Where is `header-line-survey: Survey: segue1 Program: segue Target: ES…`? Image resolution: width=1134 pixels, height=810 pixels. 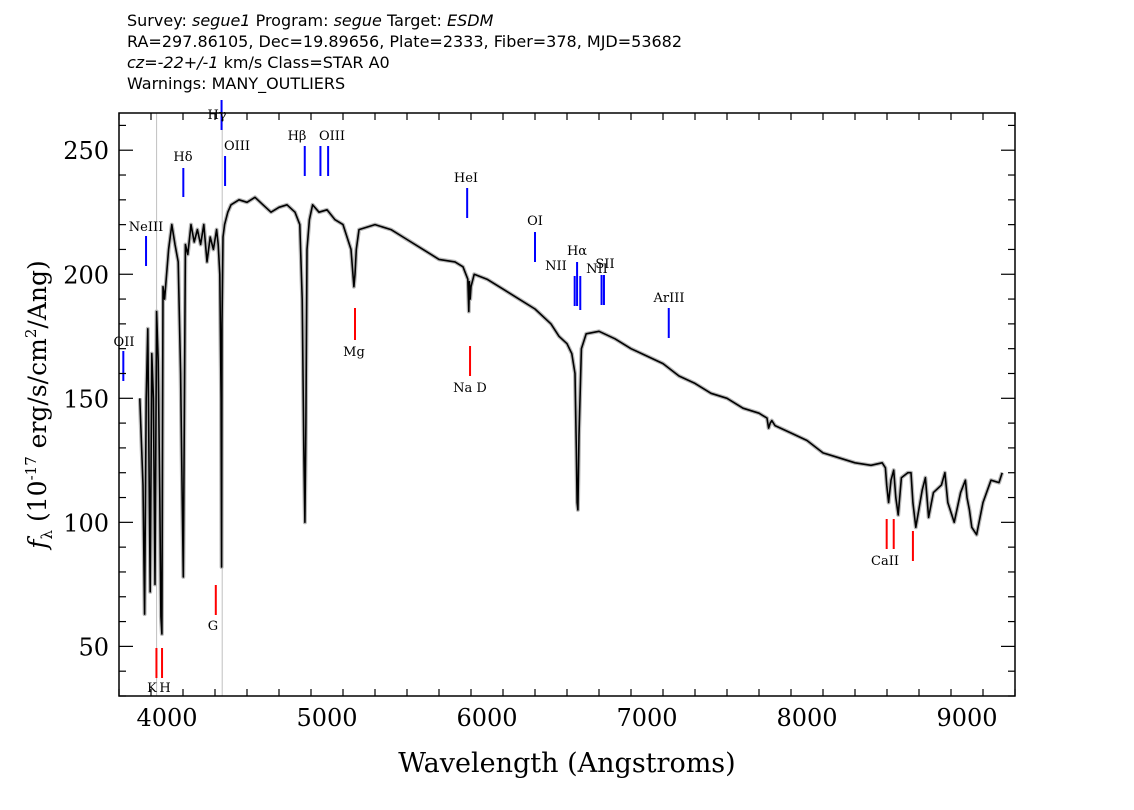
header-line-survey: Survey: segue1 Program: segue Target: ES… is located at coordinates (507, 20).